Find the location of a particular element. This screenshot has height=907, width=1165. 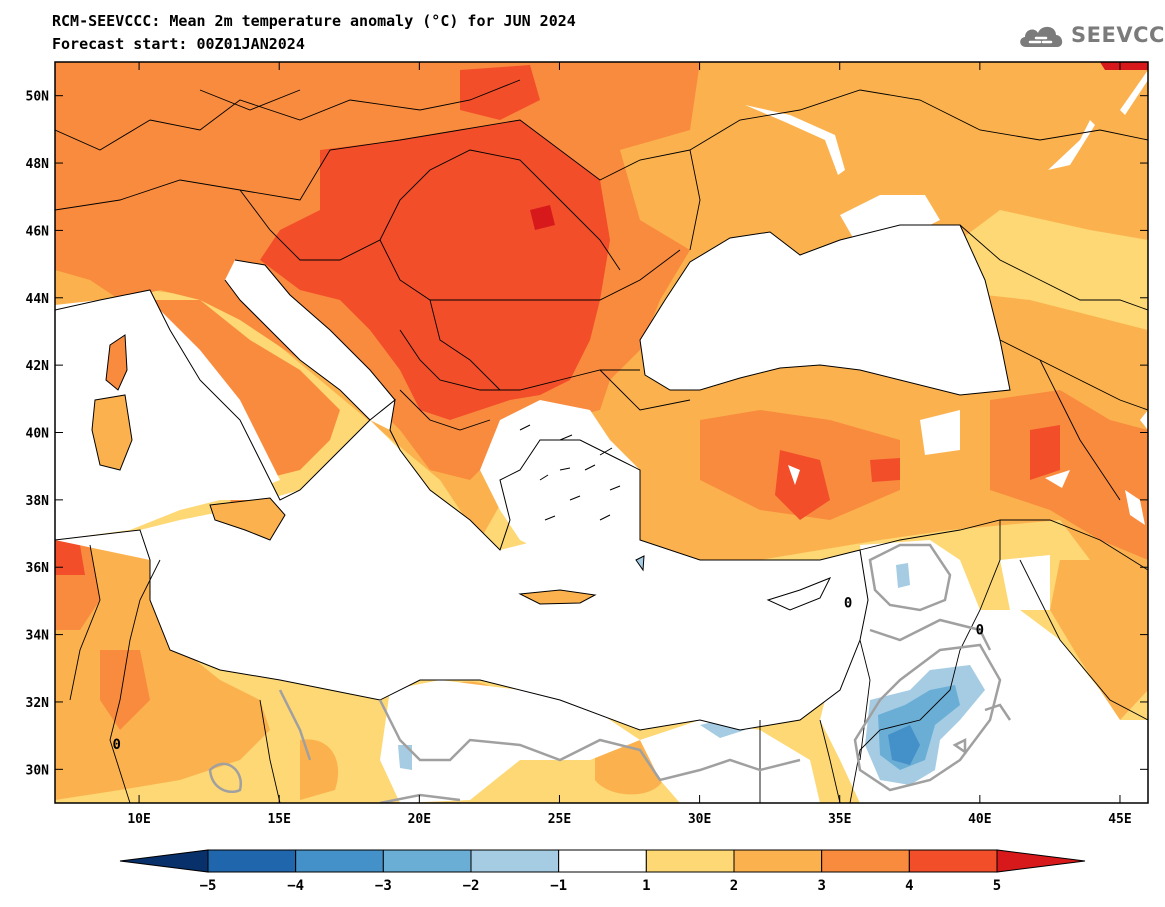

tuz-lake is located at coordinates (794, 475).